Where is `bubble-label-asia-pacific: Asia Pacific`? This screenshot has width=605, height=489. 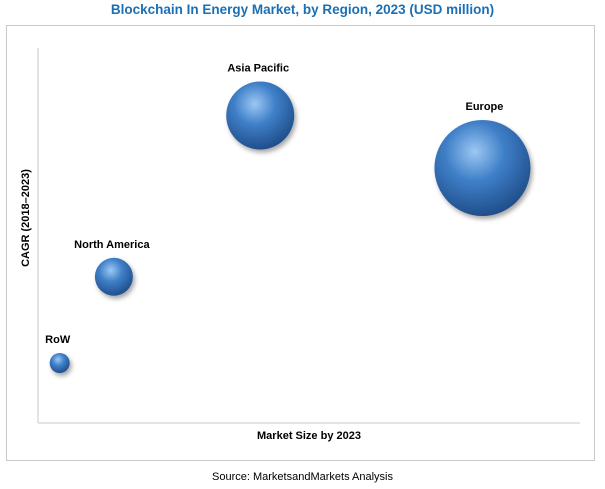
bubble-label-asia-pacific: Asia Pacific is located at coordinates (258, 69).